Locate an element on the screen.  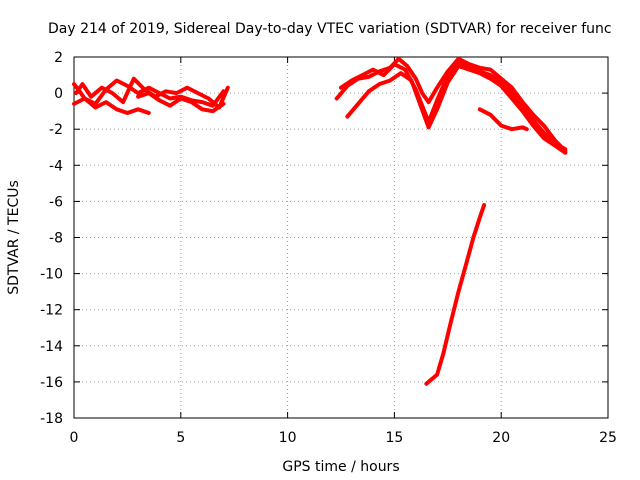
x-axis-label: GPS time / hours is located at coordinates (340, 467).